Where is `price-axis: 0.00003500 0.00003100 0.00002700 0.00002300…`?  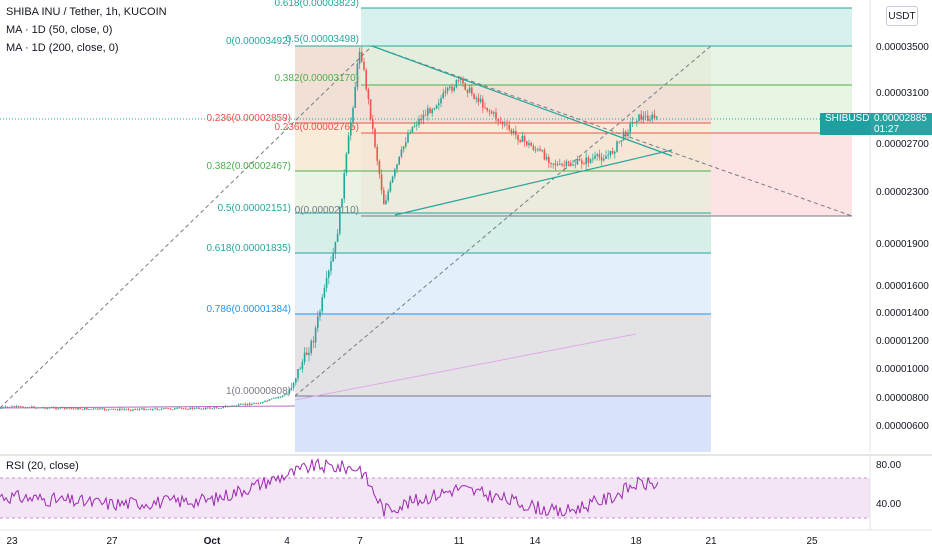
price-axis: 0.00003500 0.00003100 0.00002700 0.00002300… is located at coordinates (902, 237).